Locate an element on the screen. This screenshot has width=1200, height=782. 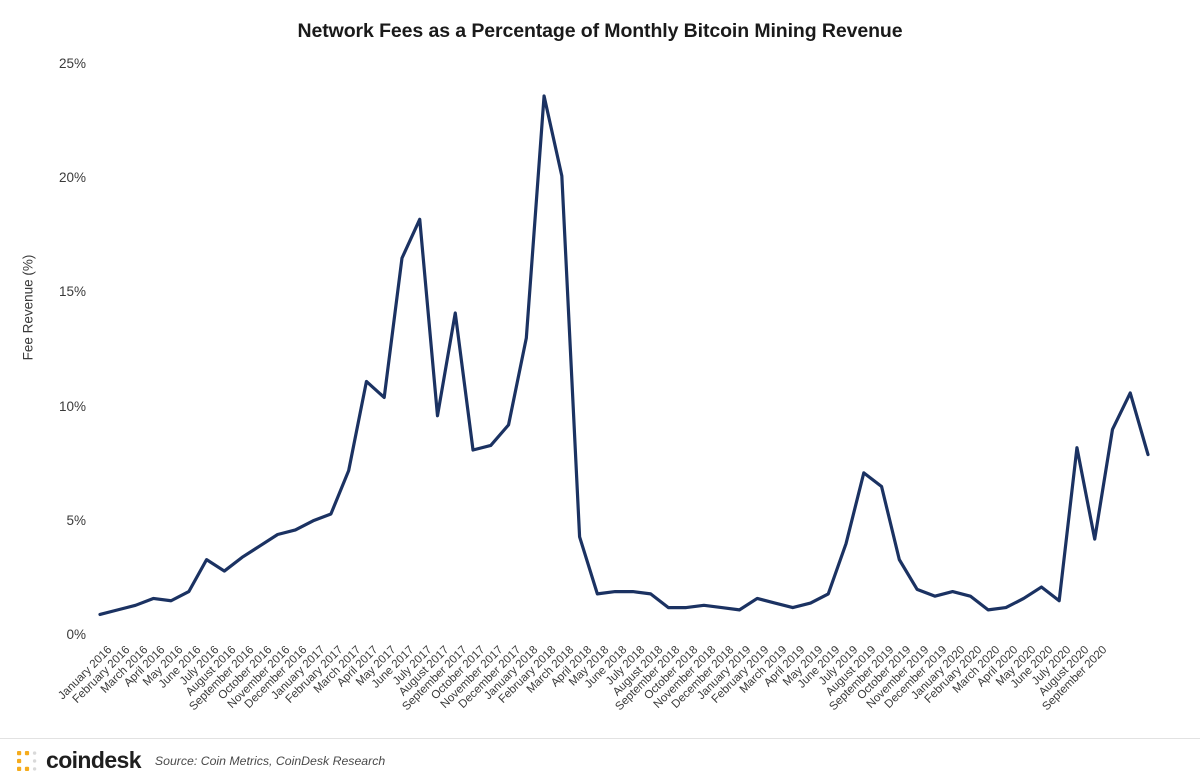
y-tick-label: 0% is located at coordinates (76, 634).